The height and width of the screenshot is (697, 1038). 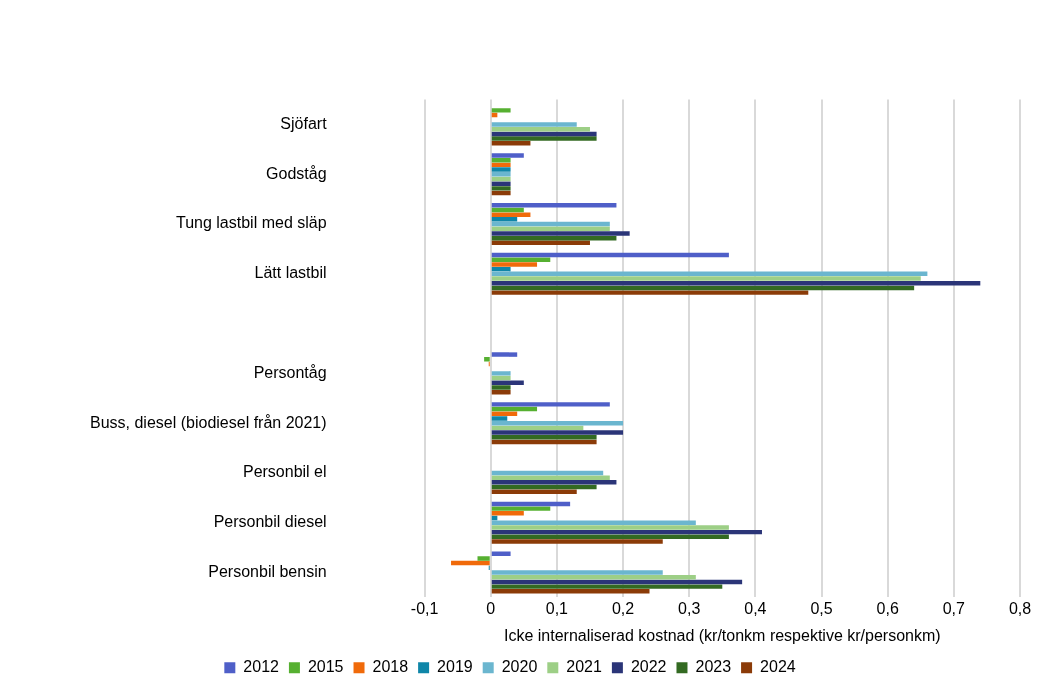 I want to click on legend-label: 2012, so click(x=261, y=667).